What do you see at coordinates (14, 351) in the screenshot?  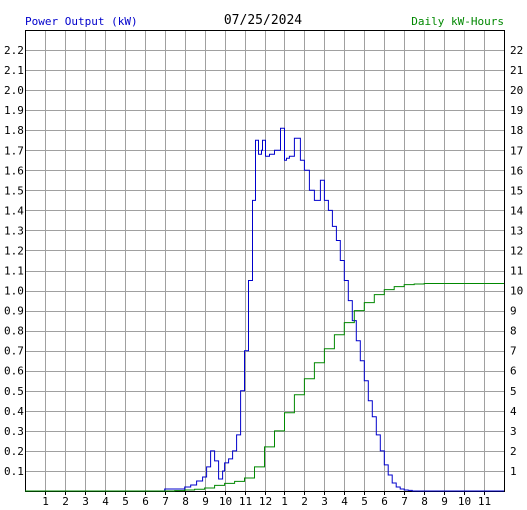 I see `y-left-tick-label: 0.7` at bounding box center [14, 351].